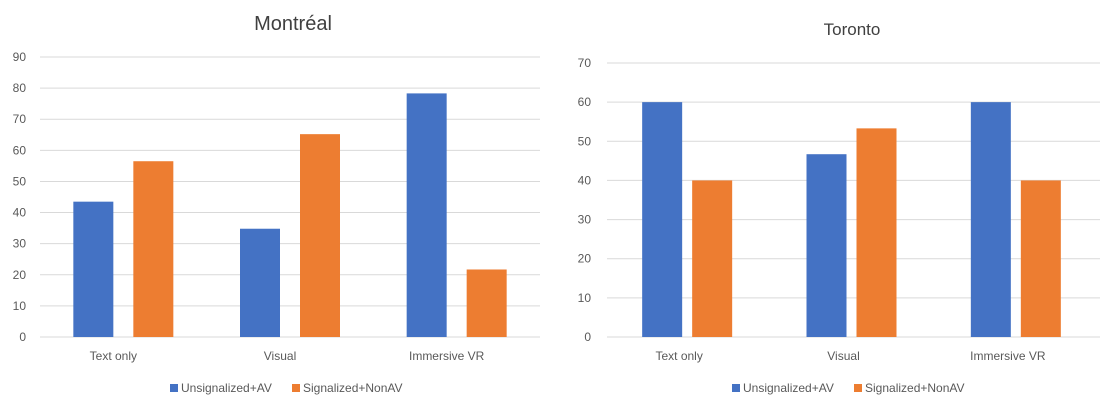 This screenshot has width=1107, height=404. I want to click on y-tick-label: 80, so click(20, 88).